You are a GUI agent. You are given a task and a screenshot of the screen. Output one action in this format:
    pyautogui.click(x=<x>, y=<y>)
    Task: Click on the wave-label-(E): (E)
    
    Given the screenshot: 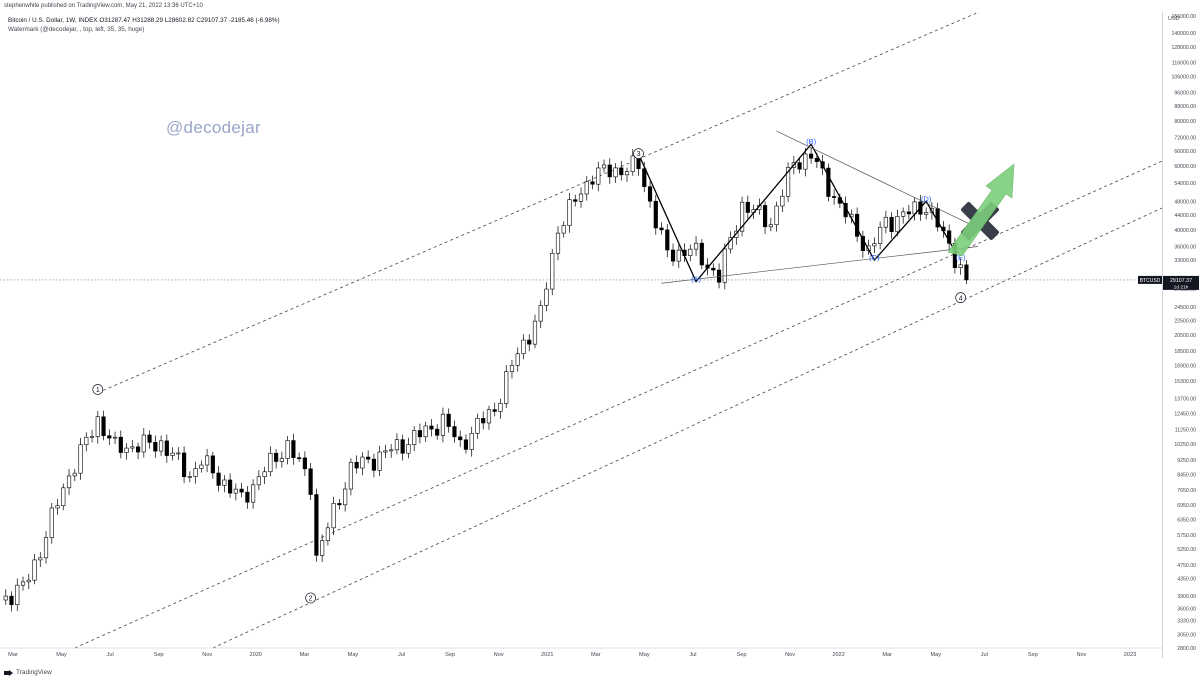 What is the action you would take?
    pyautogui.click(x=961, y=257)
    